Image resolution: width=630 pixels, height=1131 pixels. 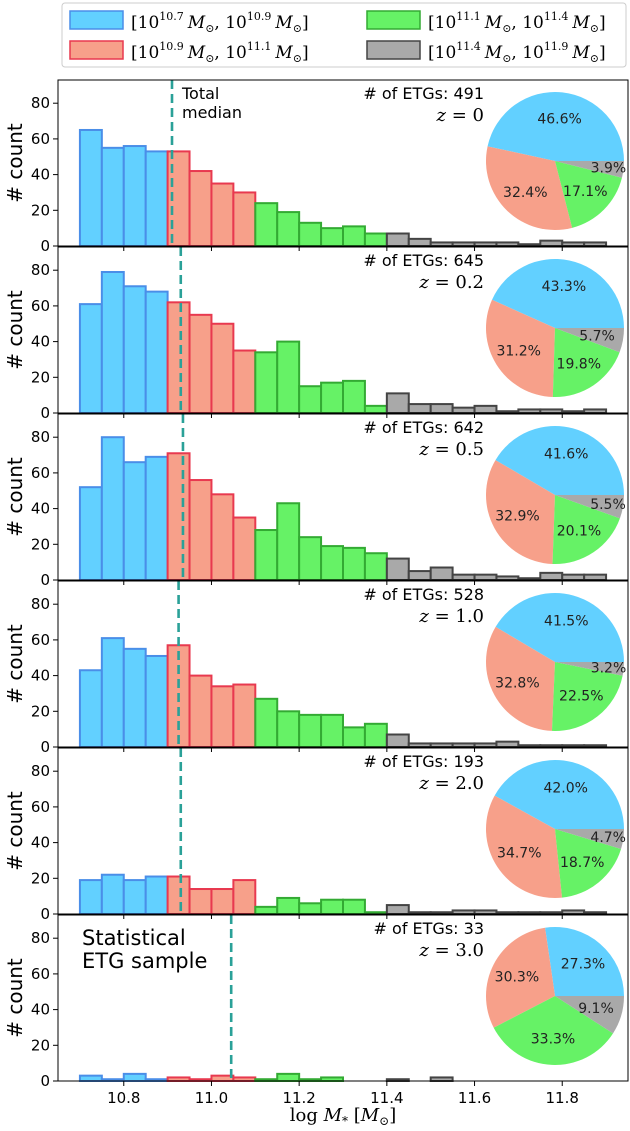 What do you see at coordinates (451, 282) in the screenshot?
I see `redshift-label: z = 0.2` at bounding box center [451, 282].